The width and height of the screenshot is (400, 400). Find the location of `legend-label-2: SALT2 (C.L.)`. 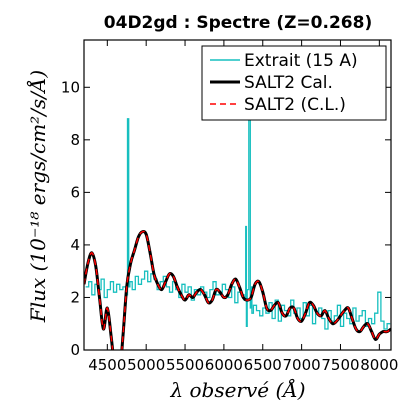

legend-label-2: SALT2 (C.L.) is located at coordinates (295, 105).